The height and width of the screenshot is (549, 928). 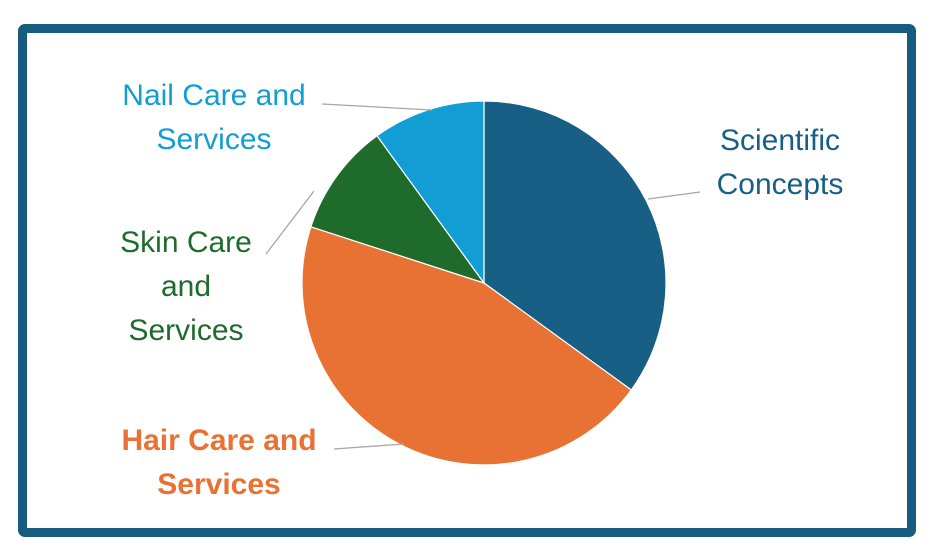 I want to click on slice-label: Skin Care and Services, so click(x=186, y=286).